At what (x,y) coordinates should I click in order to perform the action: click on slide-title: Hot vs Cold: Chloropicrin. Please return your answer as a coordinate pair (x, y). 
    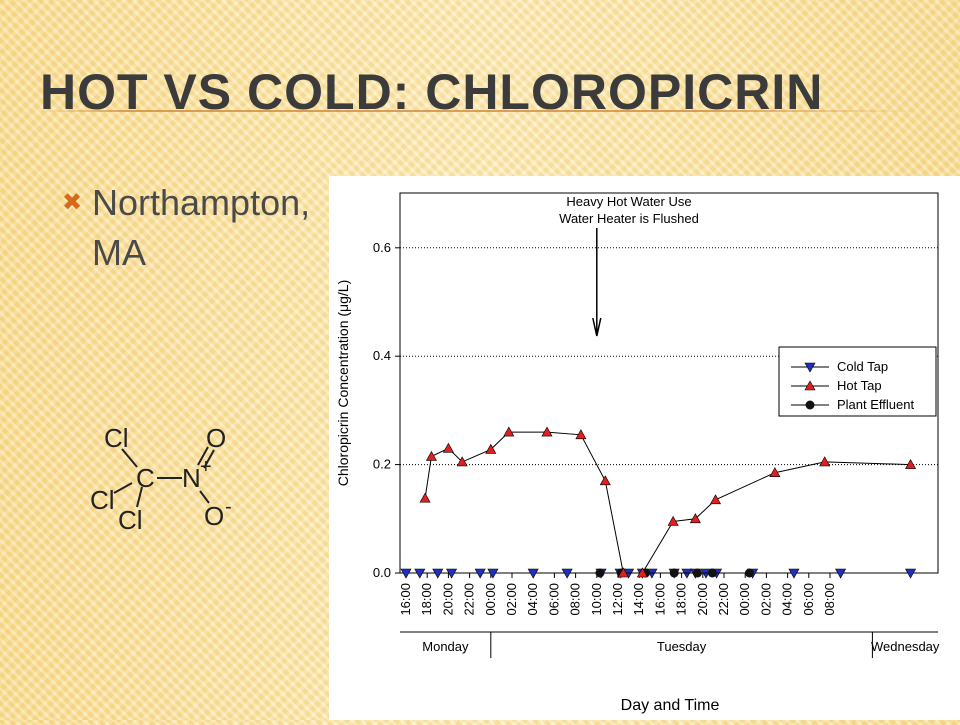
    Looking at the image, I should click on (432, 92).